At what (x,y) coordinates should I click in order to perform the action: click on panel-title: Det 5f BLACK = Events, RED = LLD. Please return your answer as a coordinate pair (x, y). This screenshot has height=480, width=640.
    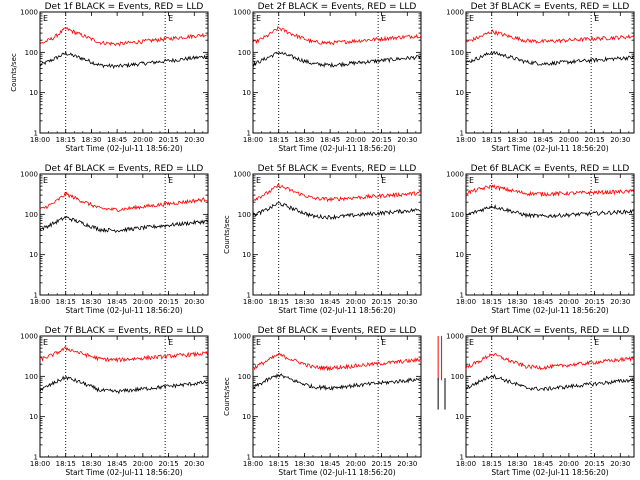
    Looking at the image, I should click on (337, 169).